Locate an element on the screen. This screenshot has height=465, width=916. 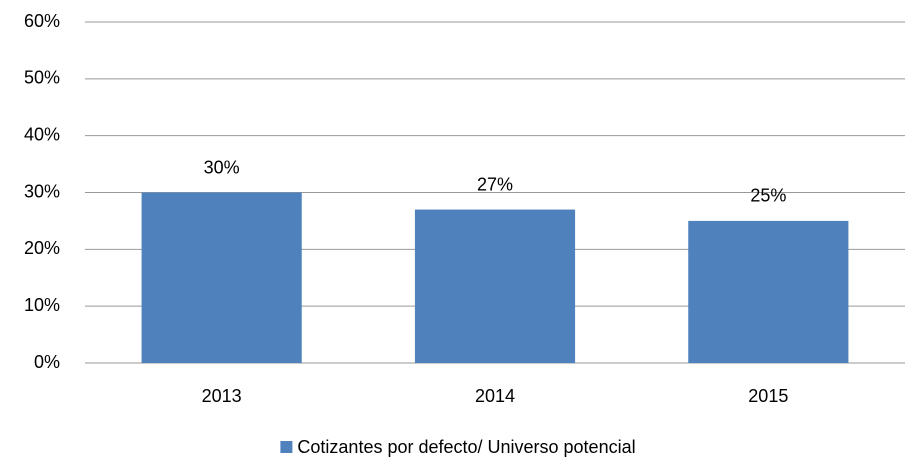
y-tick-label: 60% is located at coordinates (42, 21).